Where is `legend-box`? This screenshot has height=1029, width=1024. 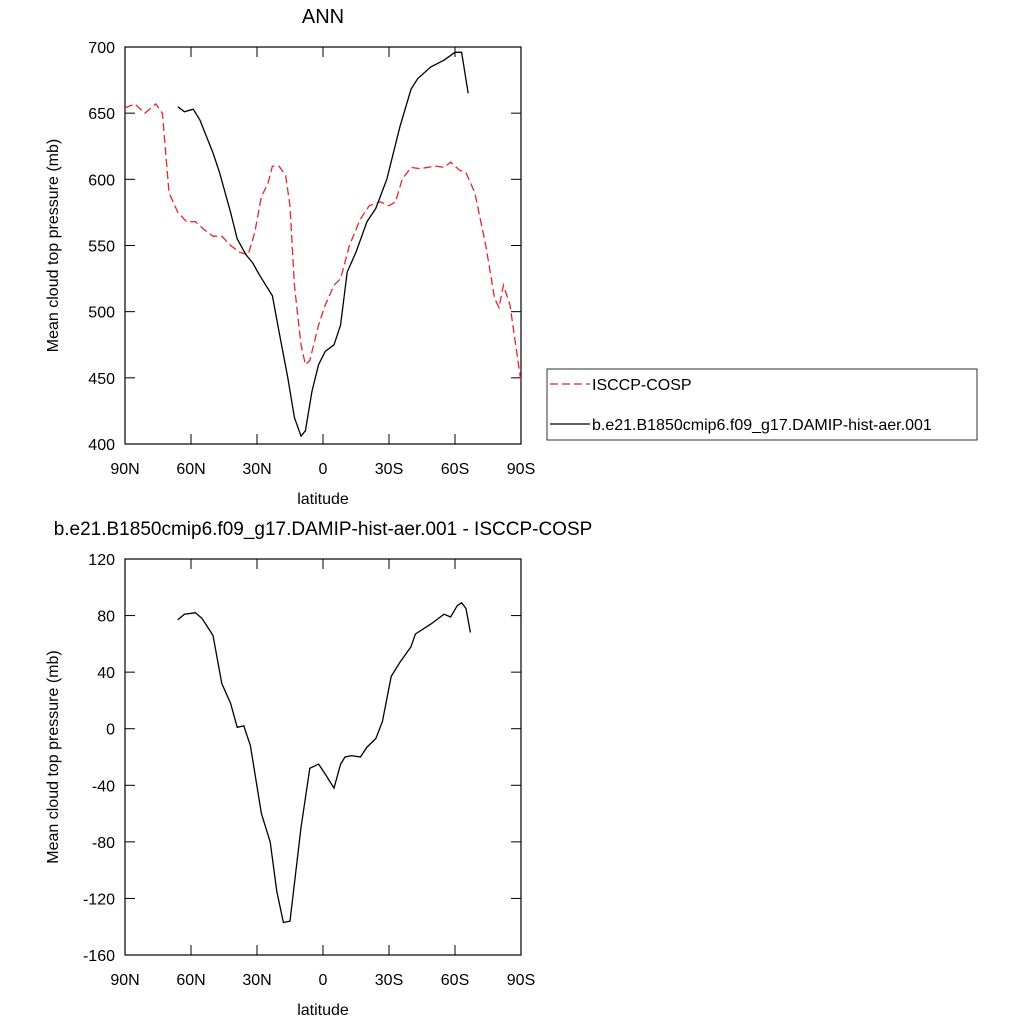
legend-box is located at coordinates (762, 404).